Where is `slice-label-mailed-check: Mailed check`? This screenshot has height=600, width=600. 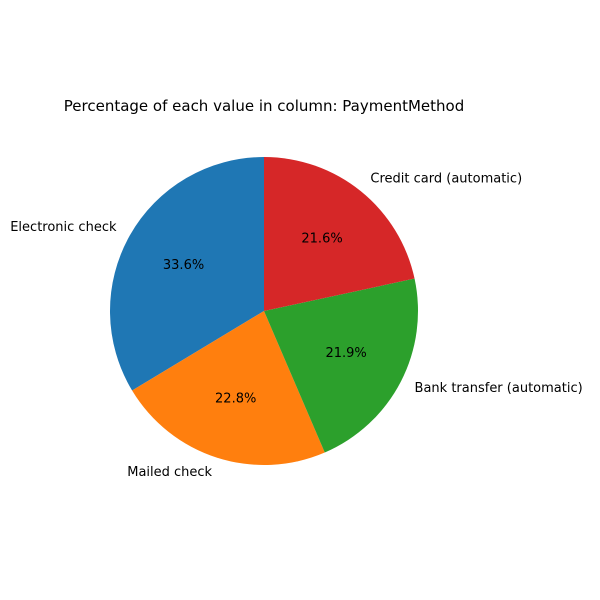
slice-label-mailed-check: Mailed check is located at coordinates (169, 472).